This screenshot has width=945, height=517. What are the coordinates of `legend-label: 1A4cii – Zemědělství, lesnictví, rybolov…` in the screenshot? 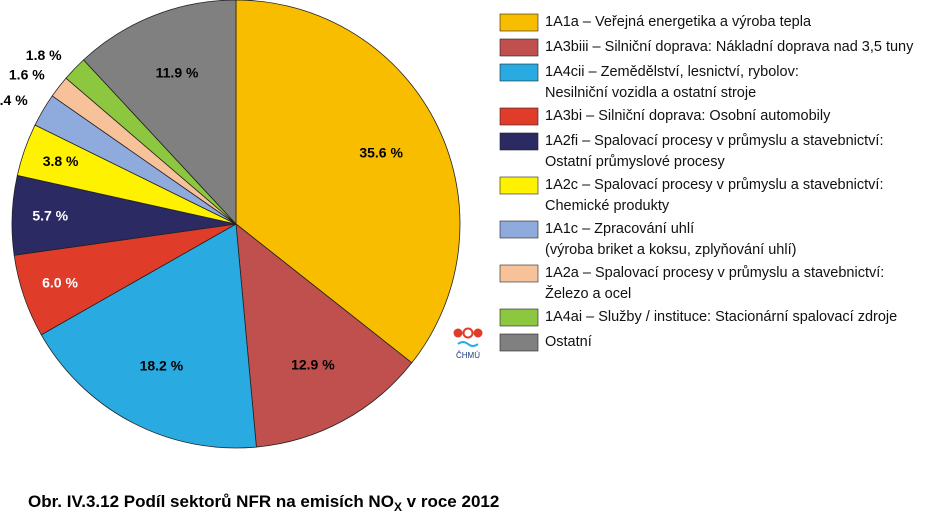 It's located at (672, 82).